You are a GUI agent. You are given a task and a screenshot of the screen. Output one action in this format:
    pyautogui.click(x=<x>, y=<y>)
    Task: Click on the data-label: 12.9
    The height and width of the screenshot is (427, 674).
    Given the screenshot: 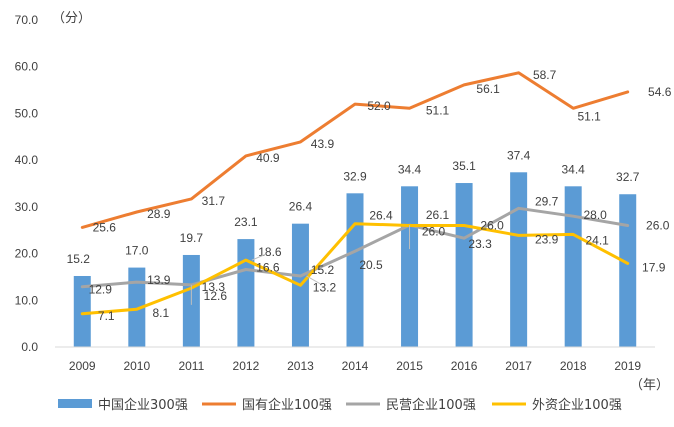 What is the action you would take?
    pyautogui.click(x=101, y=290)
    